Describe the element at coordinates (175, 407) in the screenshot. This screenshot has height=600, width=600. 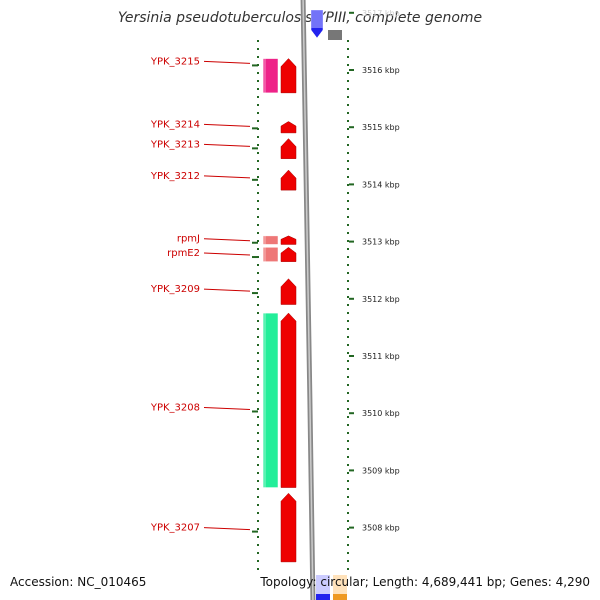
I see `gene-label: YPK_3208` at that location.